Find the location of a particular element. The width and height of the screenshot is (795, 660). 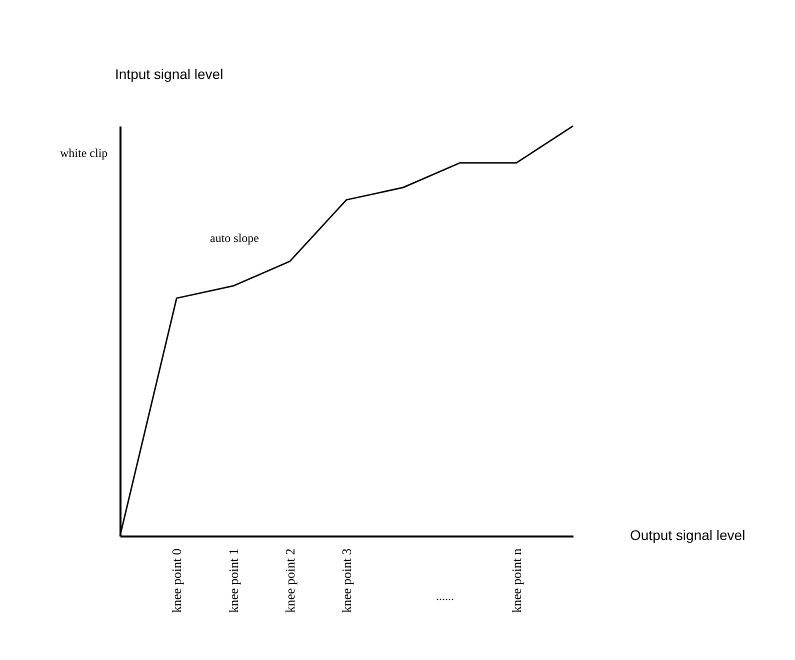

x-tick-label: knee point 0 is located at coordinates (176, 580).